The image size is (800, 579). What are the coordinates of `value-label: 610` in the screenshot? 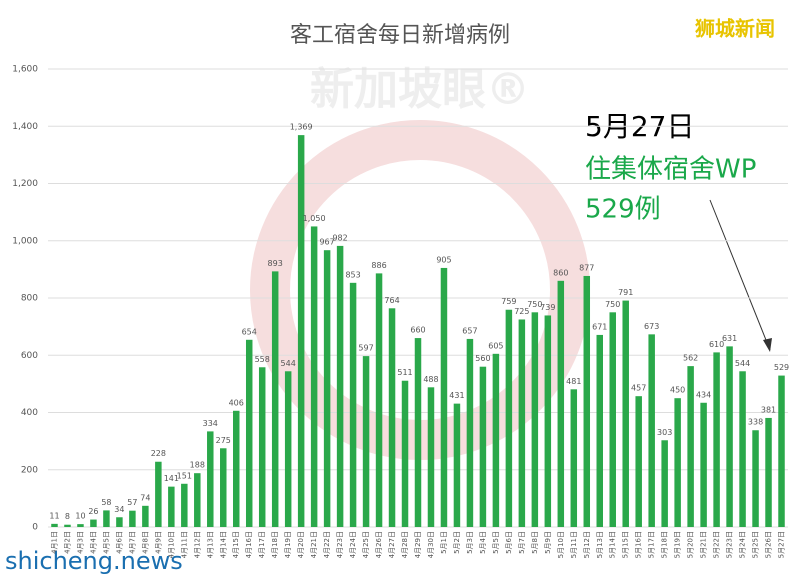 It's located at (716, 344).